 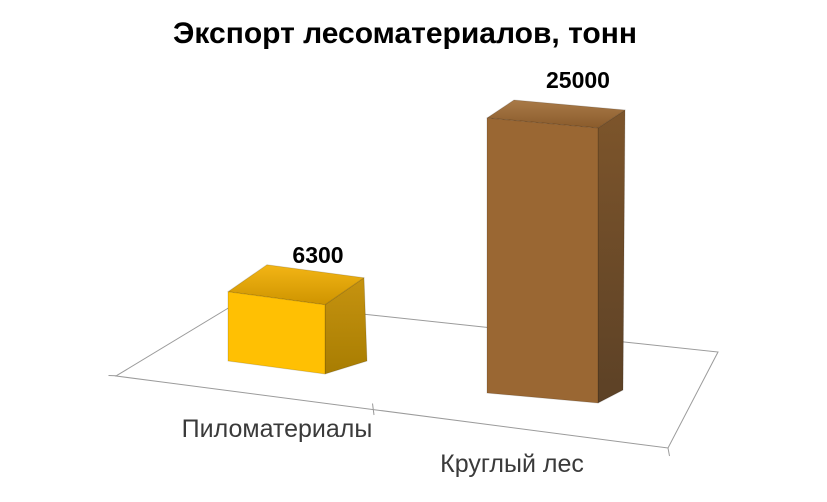 What do you see at coordinates (317, 255) in the screenshot?
I see `value-label-pilomaterialy: 6300` at bounding box center [317, 255].